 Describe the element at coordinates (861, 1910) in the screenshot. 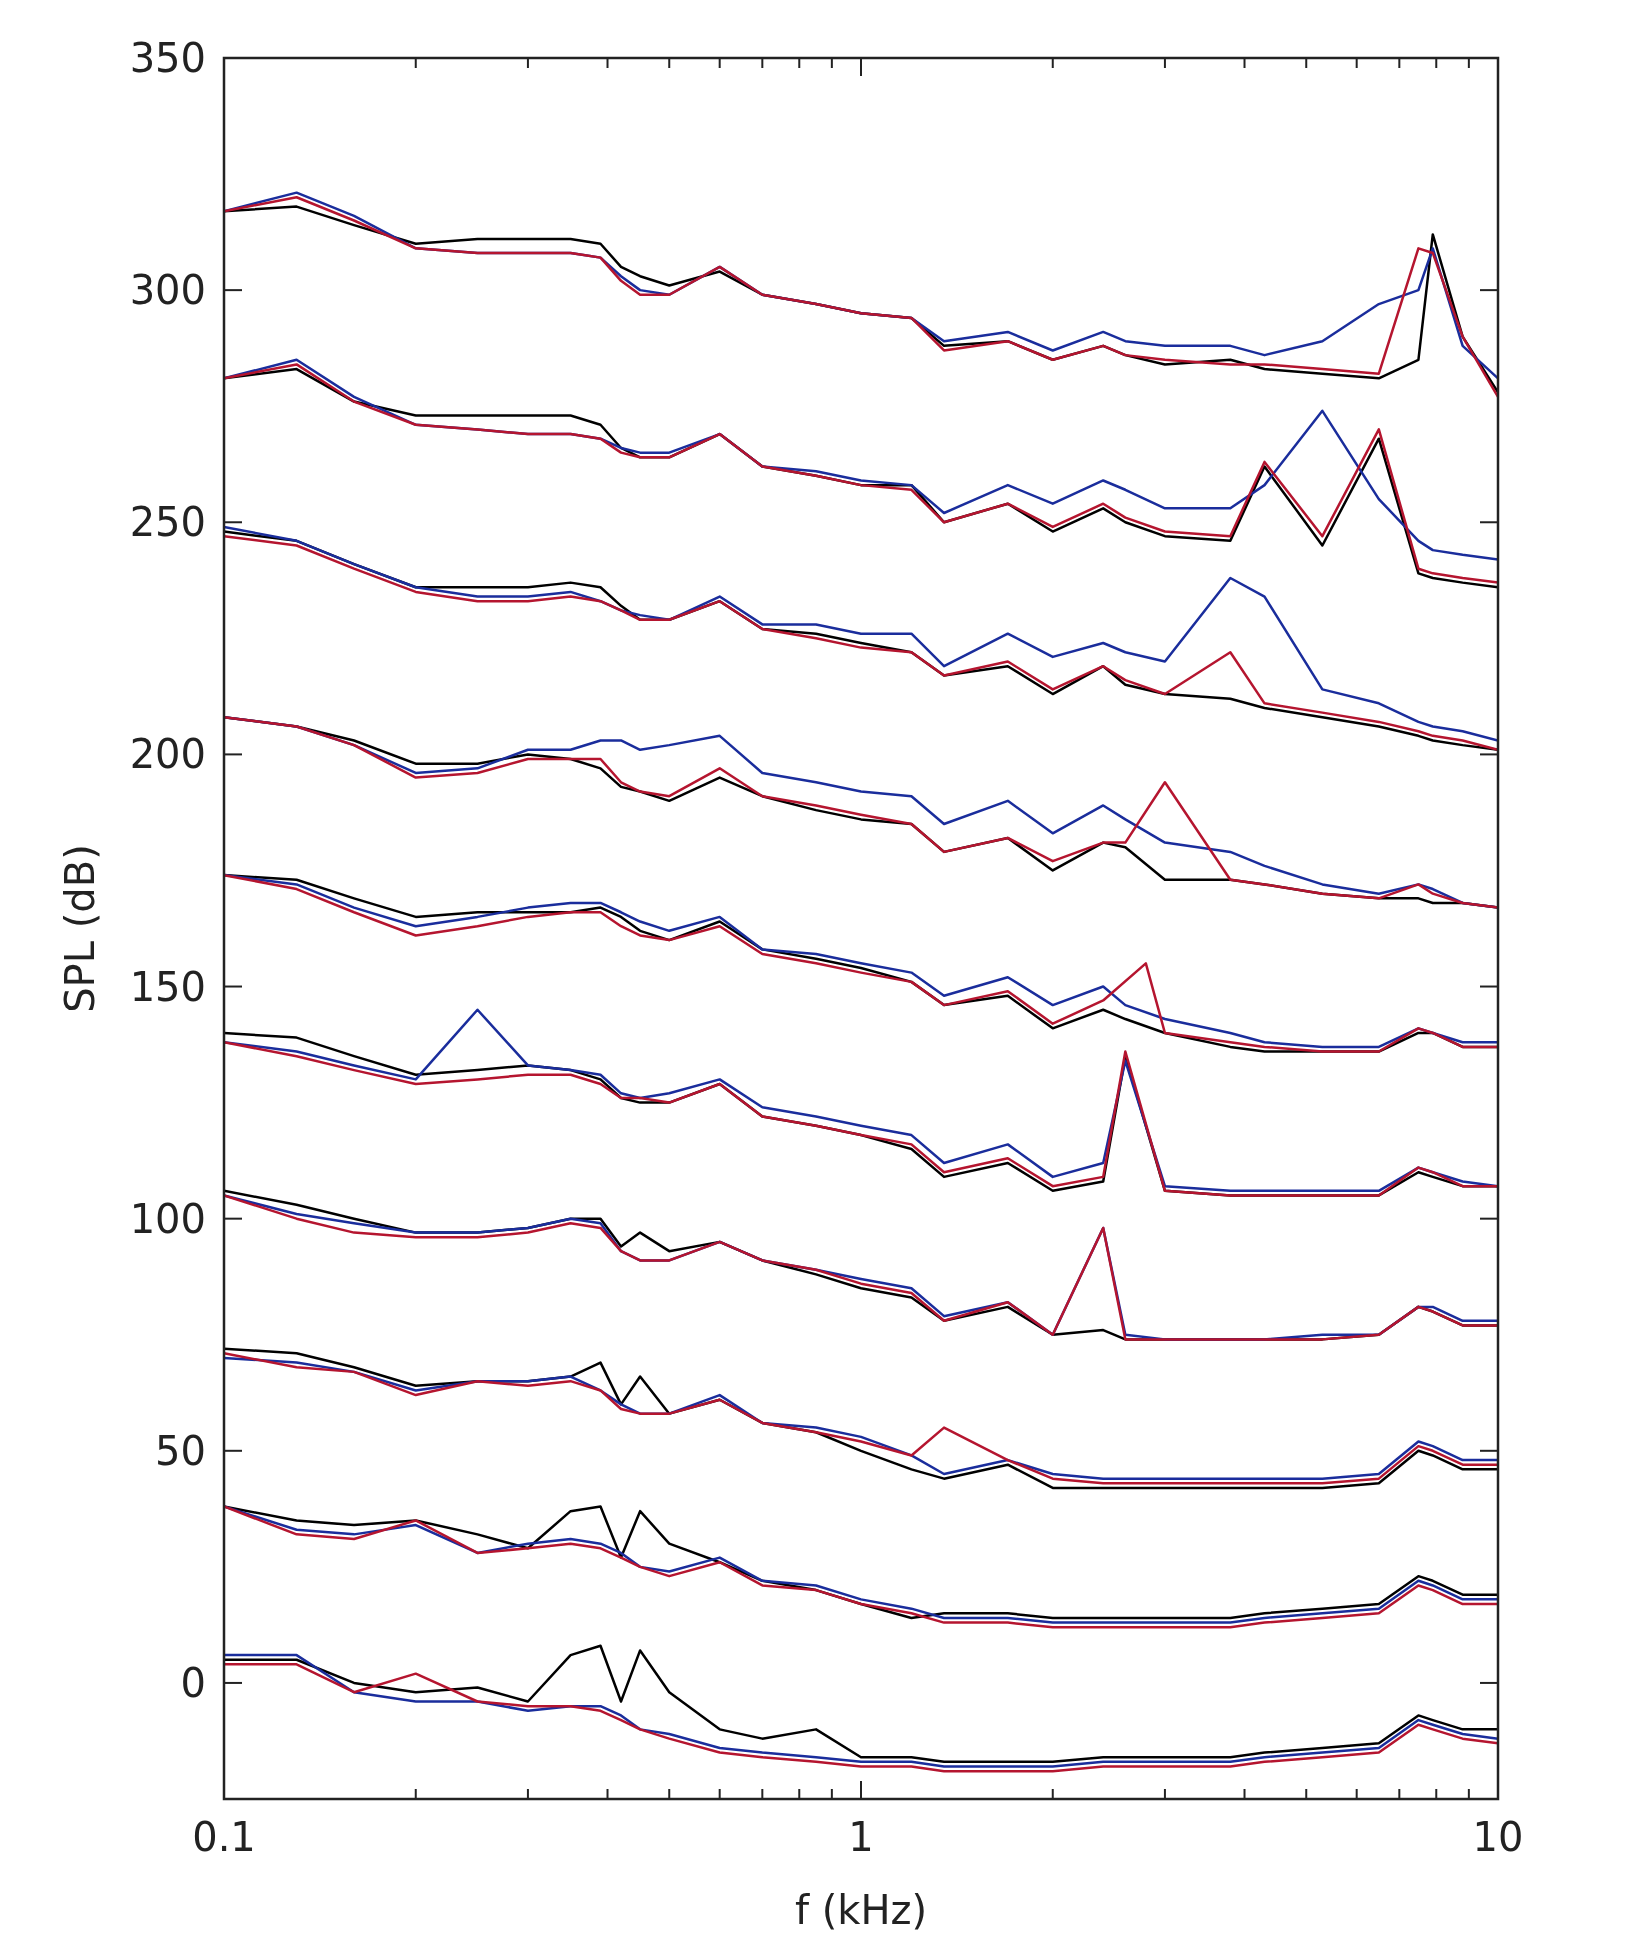

I see `x-axis-title: f (kHz)` at that location.